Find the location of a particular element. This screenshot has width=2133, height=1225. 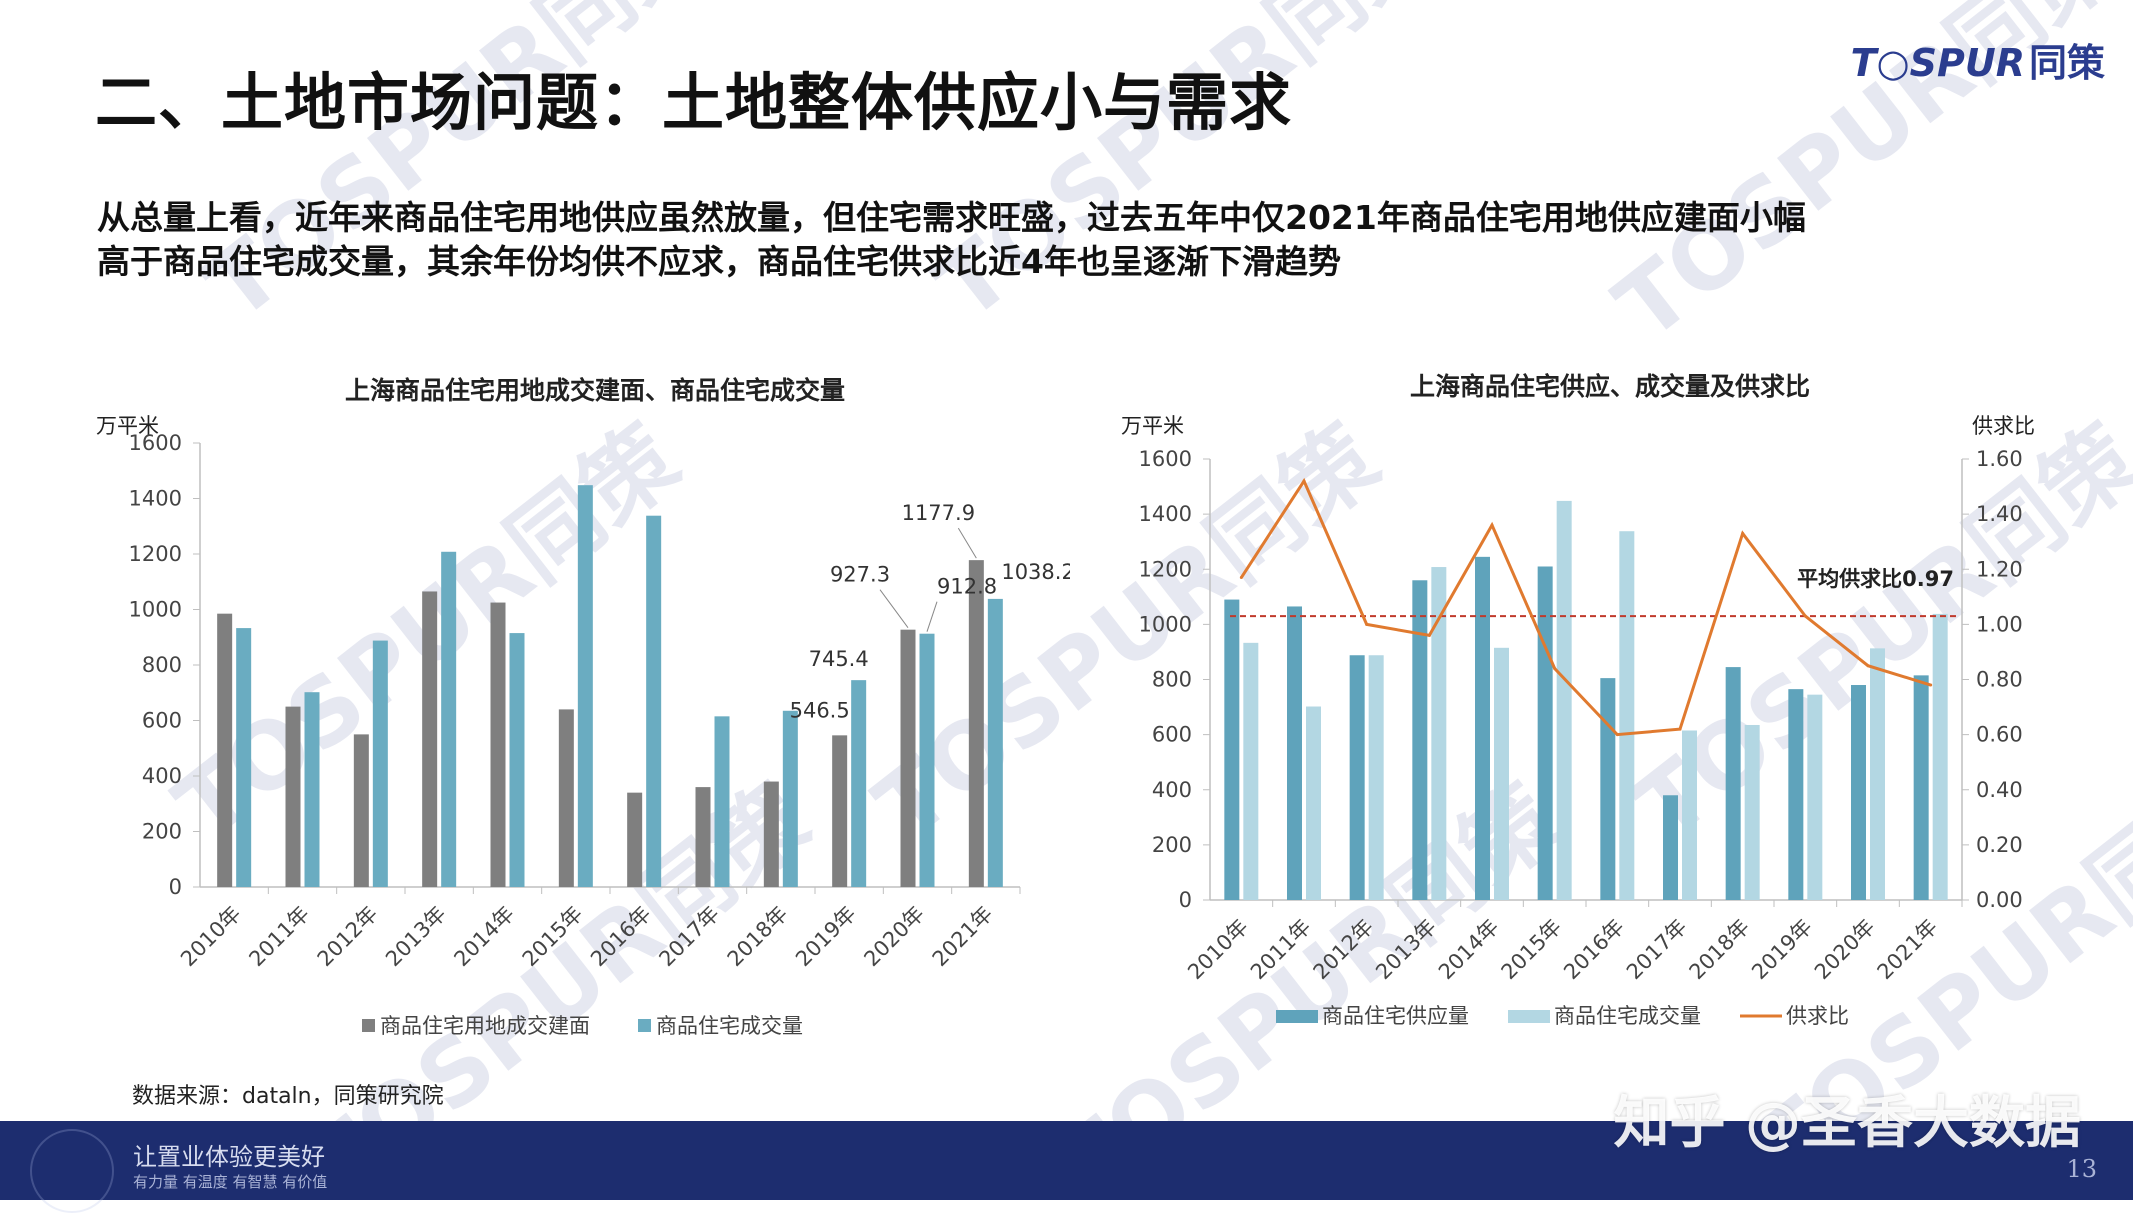

footer-slogan: 让置业体验更美好 is located at coordinates (229, 1157).